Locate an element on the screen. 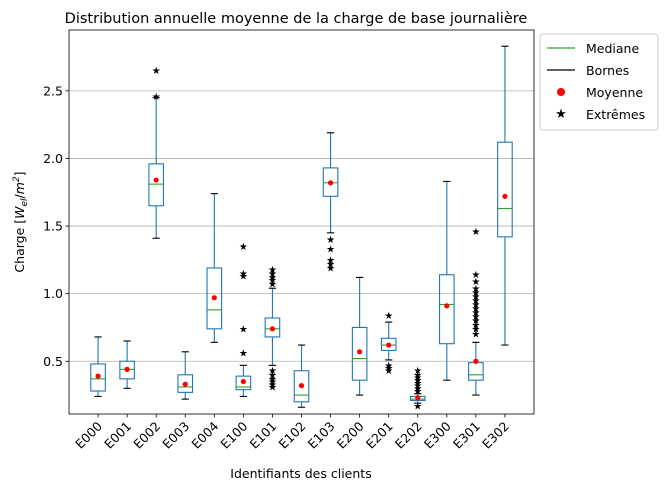  legend-bounds-label: Bornes is located at coordinates (607, 70).